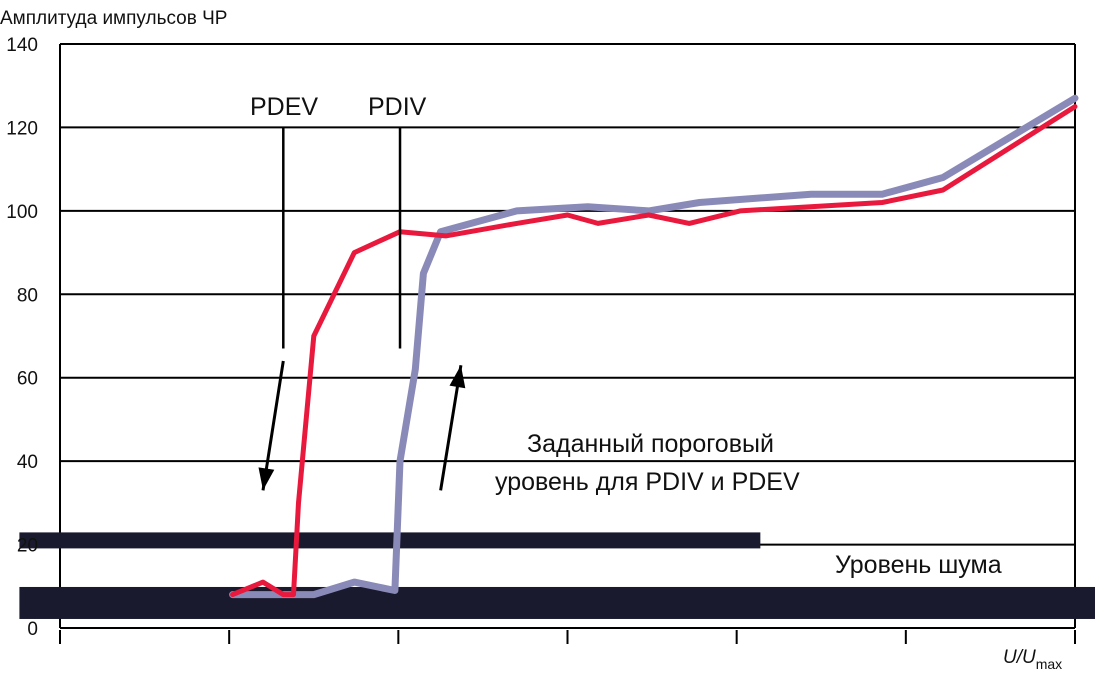 Image resolution: width=1095 pixels, height=677 pixels. Describe the element at coordinates (557, 602) in the screenshot. I see `noise-band` at that location.